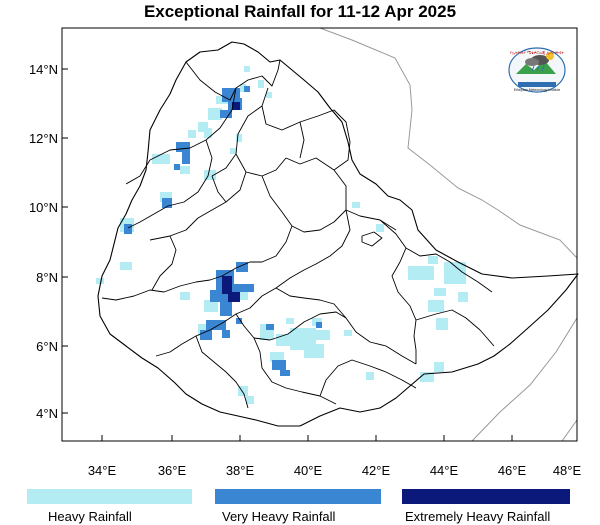 Image resolution: width=600 pixels, height=525 pixels. I want to click on lat-tick-label: 14°N, so click(43, 69).